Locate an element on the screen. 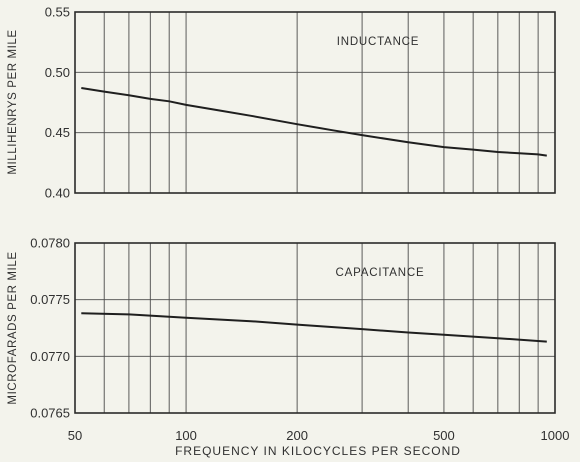 The image size is (580, 462). x-tick-label: 50 is located at coordinates (75, 435).